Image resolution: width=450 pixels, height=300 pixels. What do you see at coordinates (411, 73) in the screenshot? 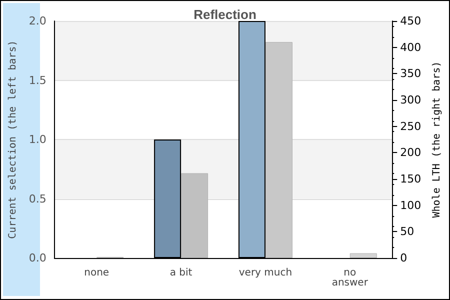
I see `y2-tick-label: 350` at bounding box center [411, 73].